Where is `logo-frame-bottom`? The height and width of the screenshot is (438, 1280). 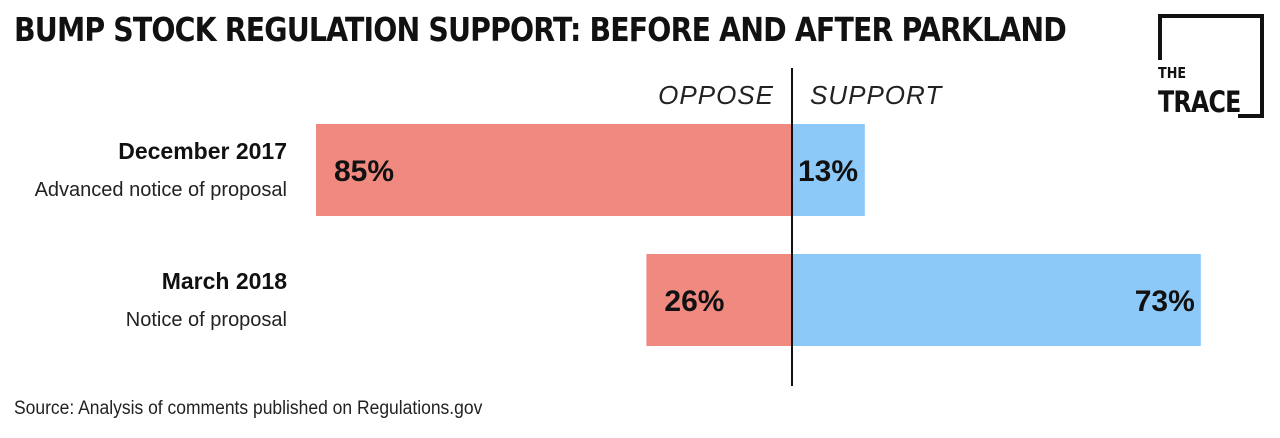 logo-frame-bottom is located at coordinates (1251, 116).